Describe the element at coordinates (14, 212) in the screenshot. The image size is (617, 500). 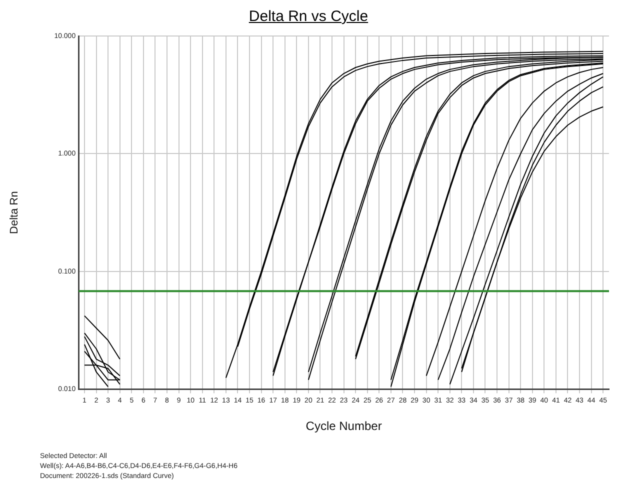
I see `y-axis-title: Delta Rn` at that location.